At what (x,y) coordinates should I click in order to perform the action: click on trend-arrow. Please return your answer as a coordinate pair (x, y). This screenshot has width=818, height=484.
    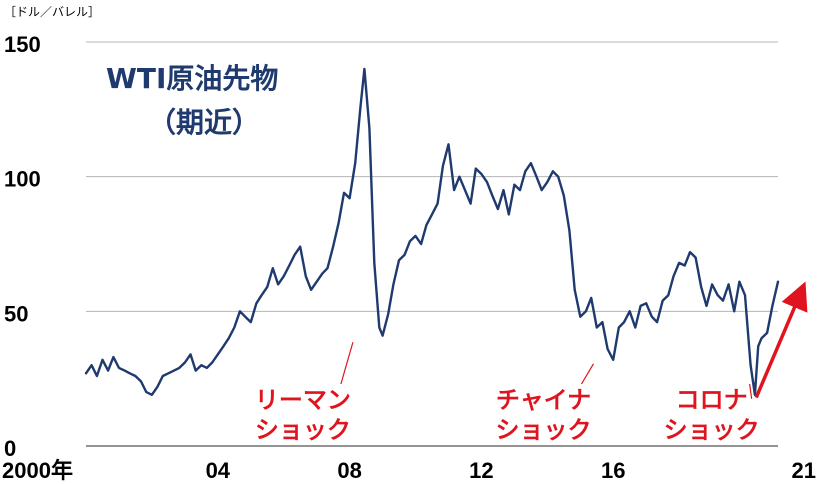
    Looking at the image, I should click on (781, 340).